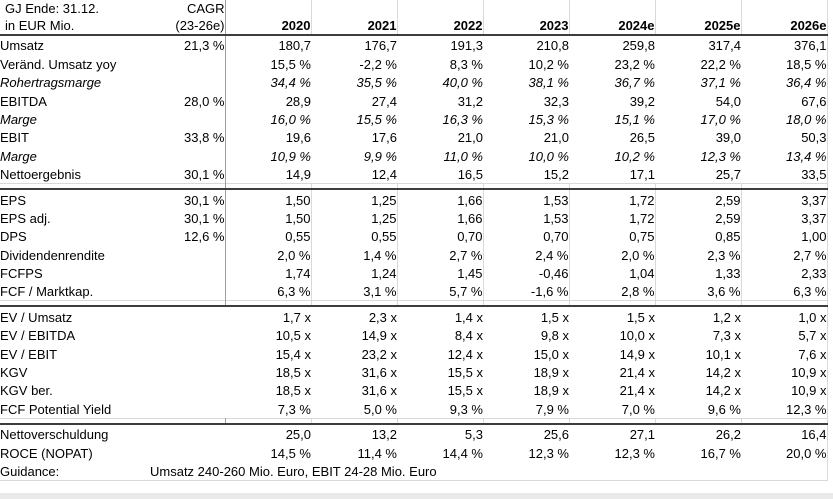 This screenshot has height=499, width=833. What do you see at coordinates (612, 199) in the screenshot?
I see `value-cell-2024e: 1,72` at bounding box center [612, 199].